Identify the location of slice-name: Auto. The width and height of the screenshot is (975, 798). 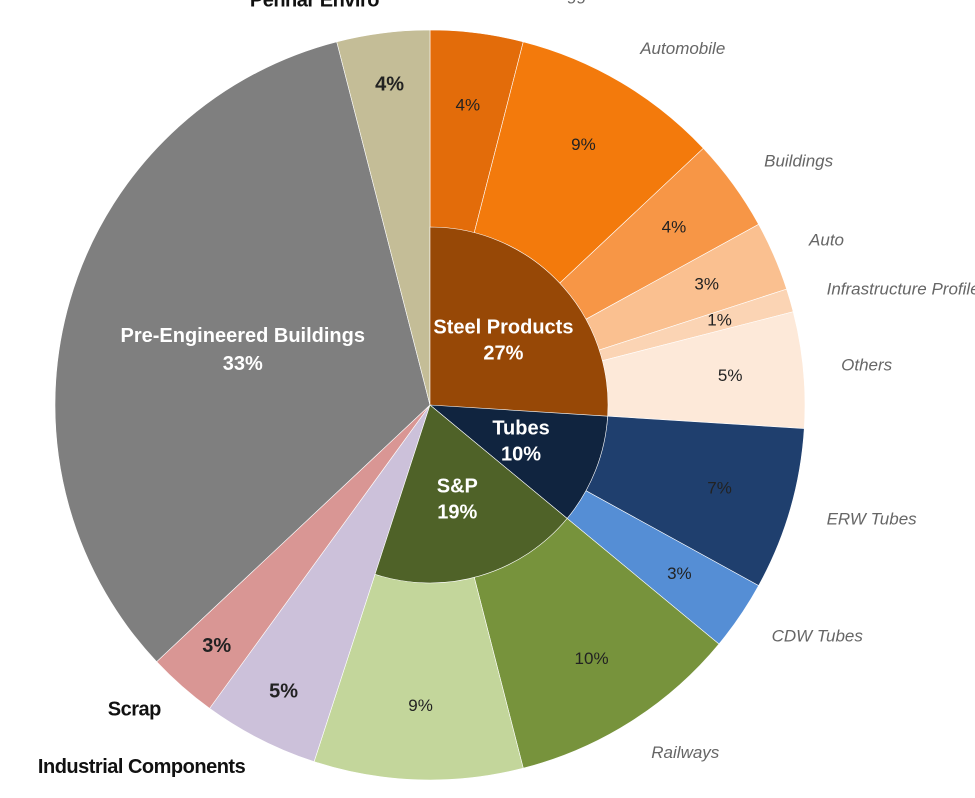
(826, 239).